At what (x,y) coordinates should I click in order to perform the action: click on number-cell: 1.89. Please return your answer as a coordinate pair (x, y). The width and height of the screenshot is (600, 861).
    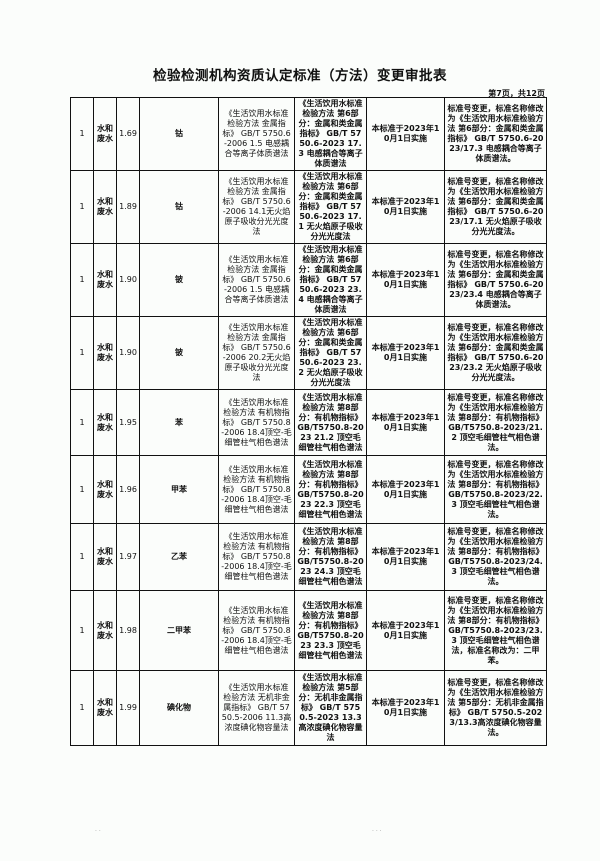
    Looking at the image, I should click on (128, 207).